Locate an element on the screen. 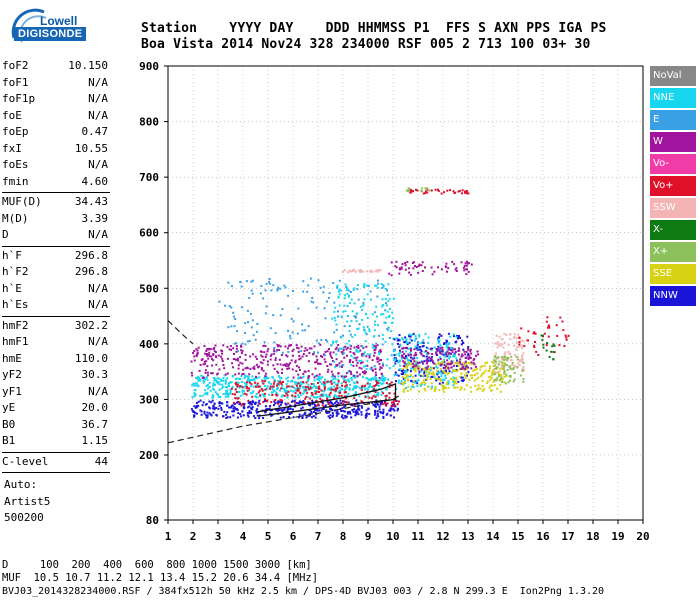 The height and width of the screenshot is (600, 700). echo-cluster is located at coordinates (440, 358).